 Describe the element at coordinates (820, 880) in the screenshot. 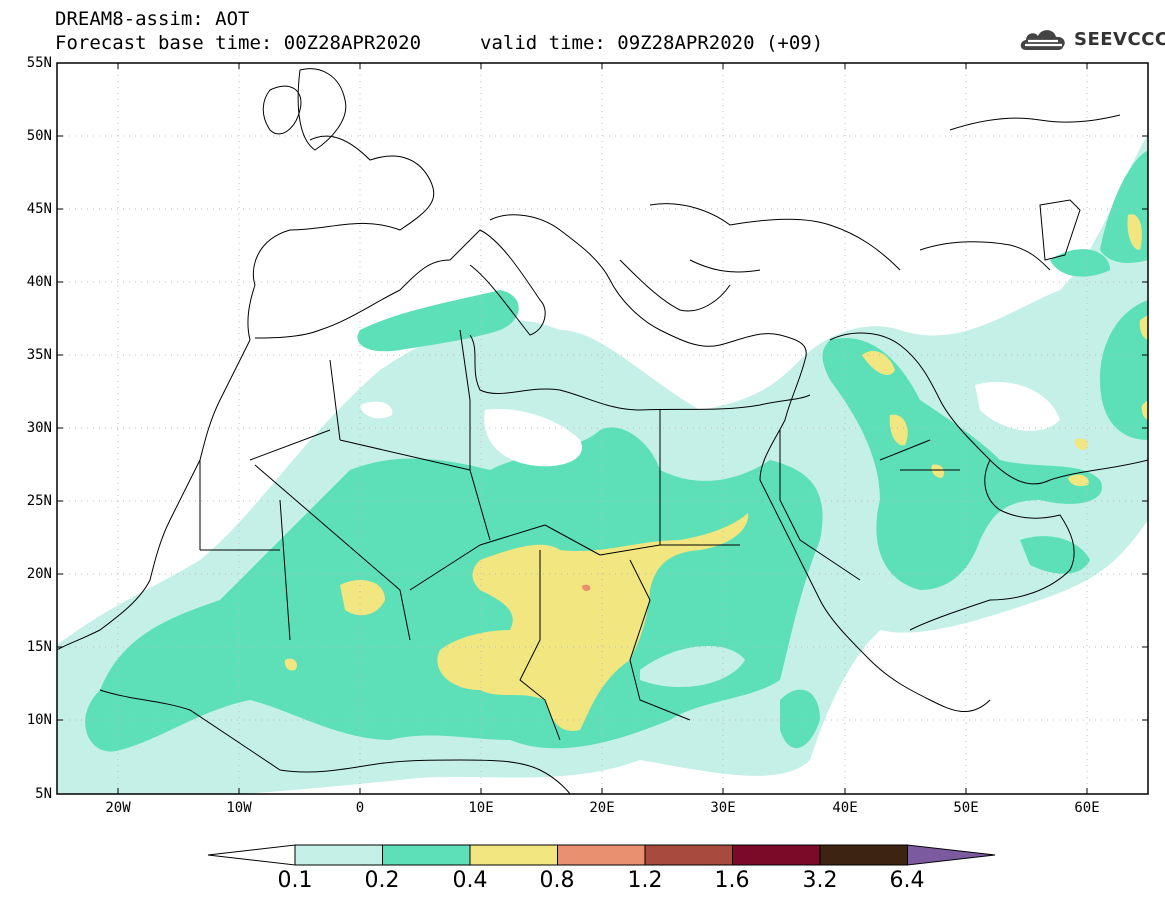

I see `colorbar-label: 3.2` at that location.